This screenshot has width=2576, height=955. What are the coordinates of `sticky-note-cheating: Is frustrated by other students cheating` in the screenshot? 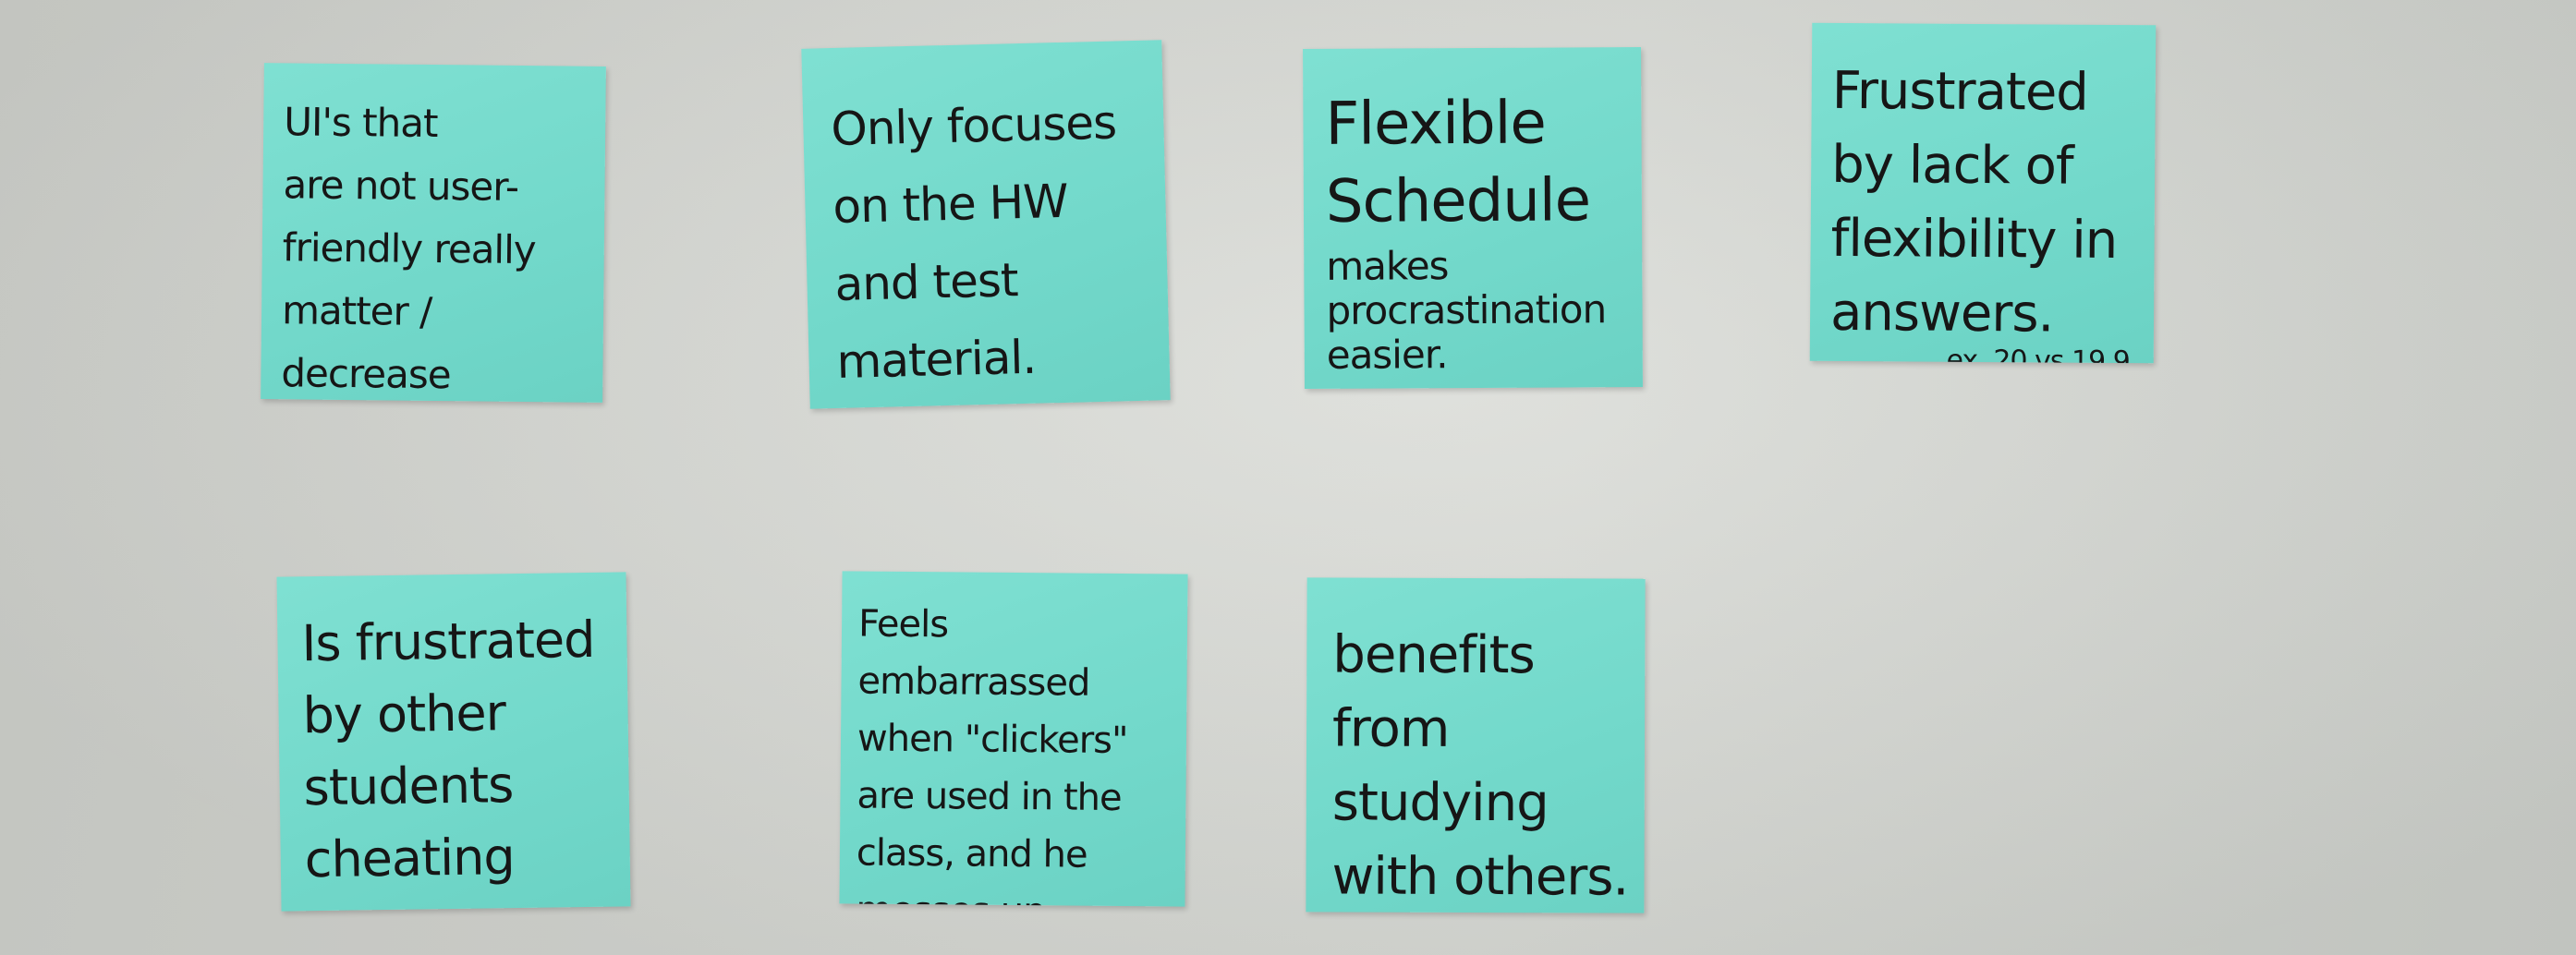 It's located at (453, 742).